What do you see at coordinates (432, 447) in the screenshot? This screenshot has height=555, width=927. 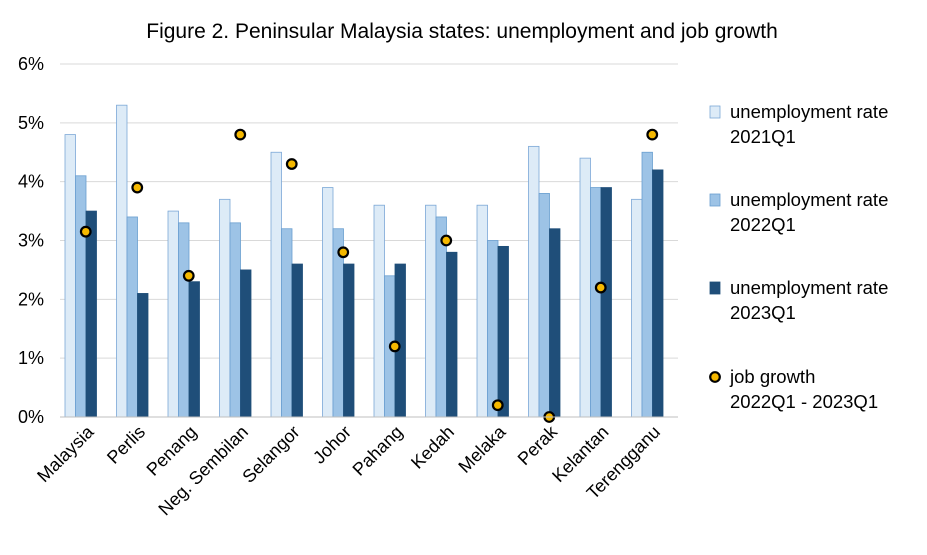 I see `category-label: Kedah` at bounding box center [432, 447].